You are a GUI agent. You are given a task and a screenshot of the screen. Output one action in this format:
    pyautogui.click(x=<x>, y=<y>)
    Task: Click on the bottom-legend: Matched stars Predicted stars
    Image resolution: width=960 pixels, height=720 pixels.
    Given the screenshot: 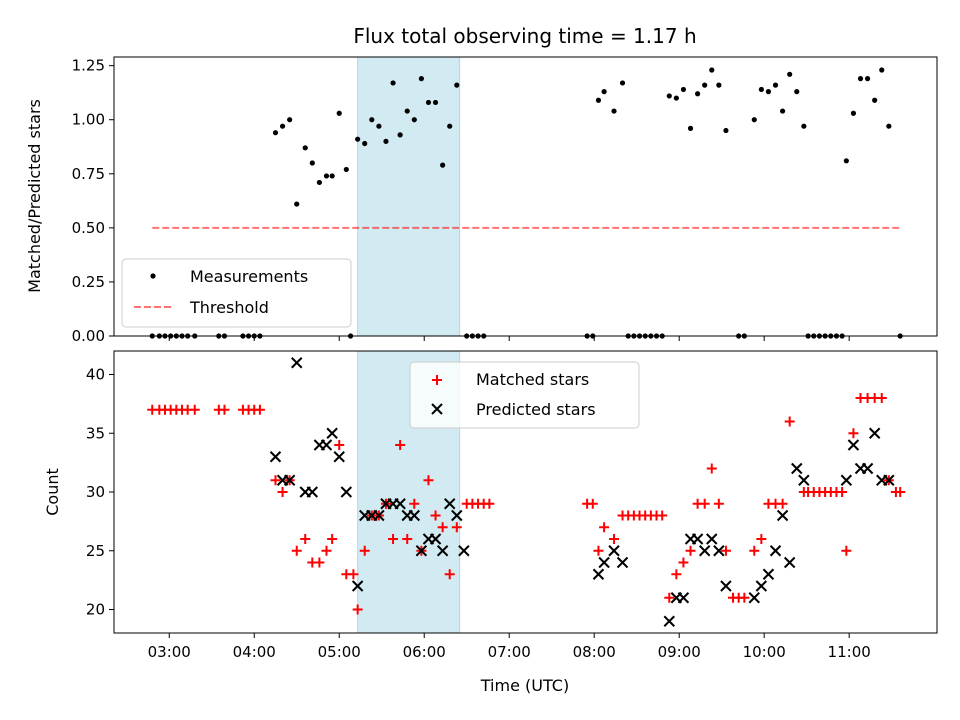 What is the action you would take?
    pyautogui.click(x=524, y=395)
    